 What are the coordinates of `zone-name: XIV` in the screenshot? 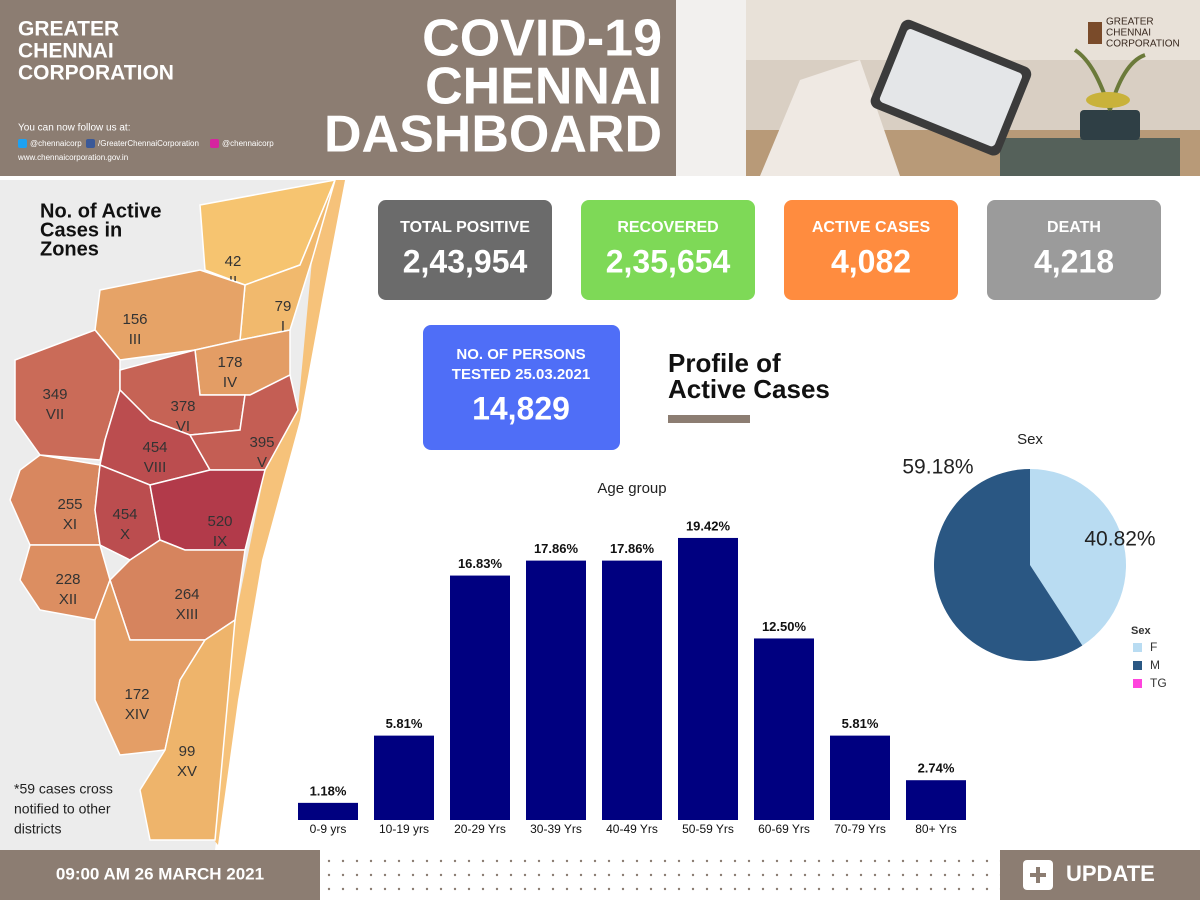 It's located at (137, 714).